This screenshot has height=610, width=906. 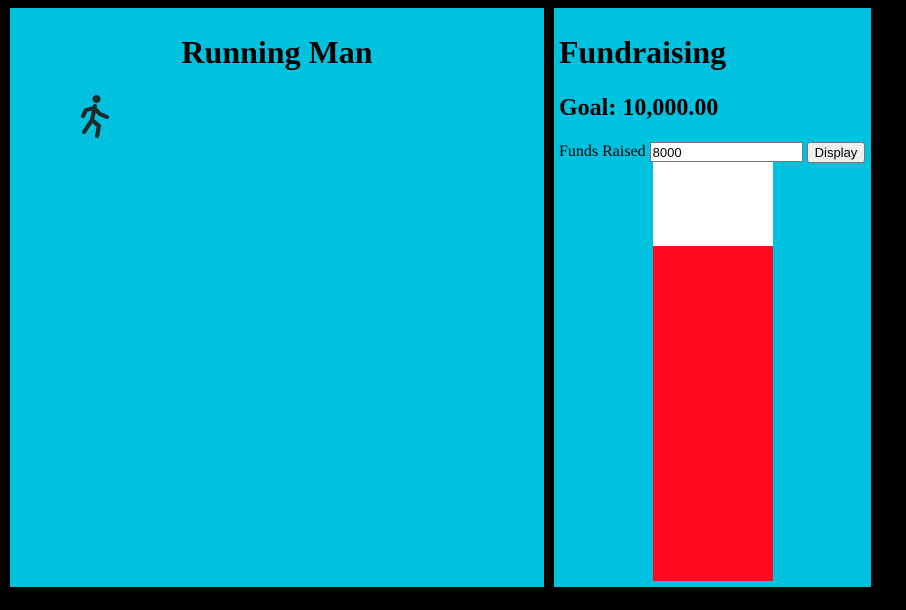 I want to click on fundraising-title: Fundraising, so click(x=643, y=52).